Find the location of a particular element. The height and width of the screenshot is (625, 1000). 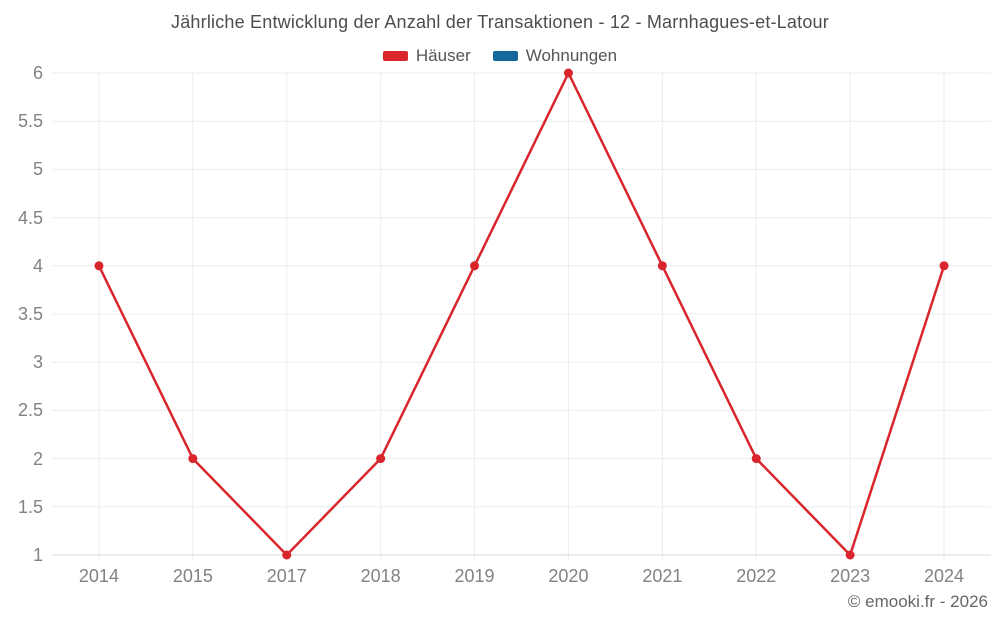

legend-item-haeuser: Häuser is located at coordinates (426, 56).